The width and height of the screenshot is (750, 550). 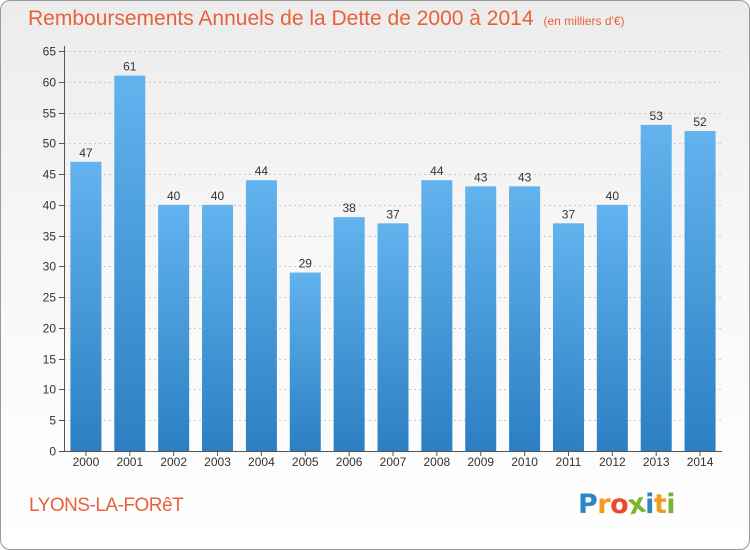 What do you see at coordinates (106, 505) in the screenshot?
I see `city-name: LYONS-LA-FORêT` at bounding box center [106, 505].